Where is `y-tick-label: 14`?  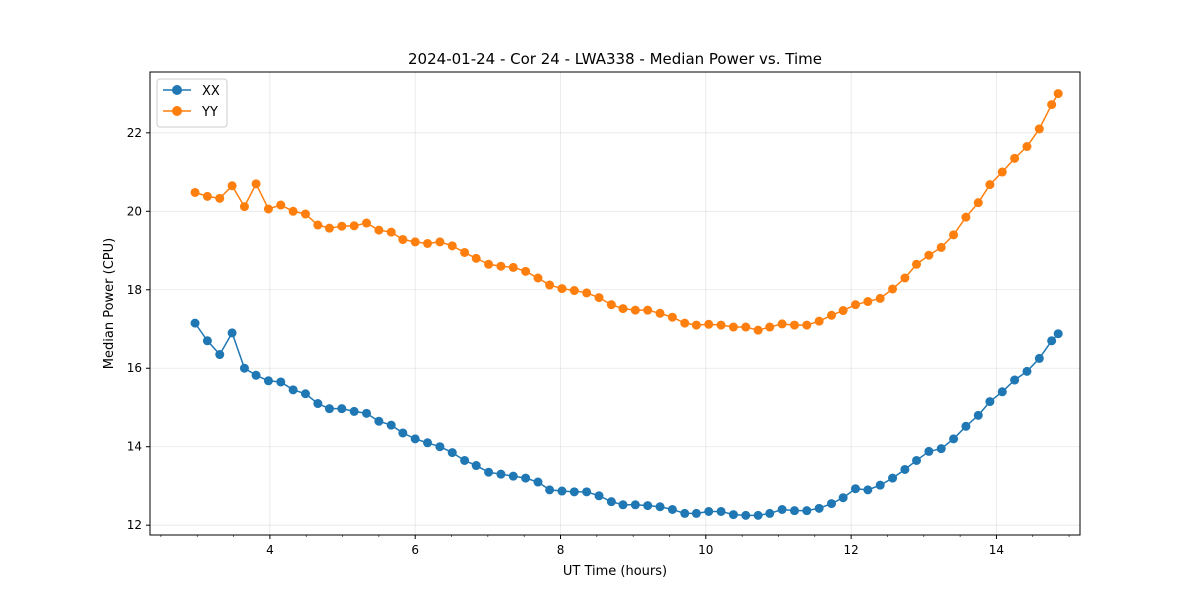 y-tick-label: 14 is located at coordinates (134, 447).